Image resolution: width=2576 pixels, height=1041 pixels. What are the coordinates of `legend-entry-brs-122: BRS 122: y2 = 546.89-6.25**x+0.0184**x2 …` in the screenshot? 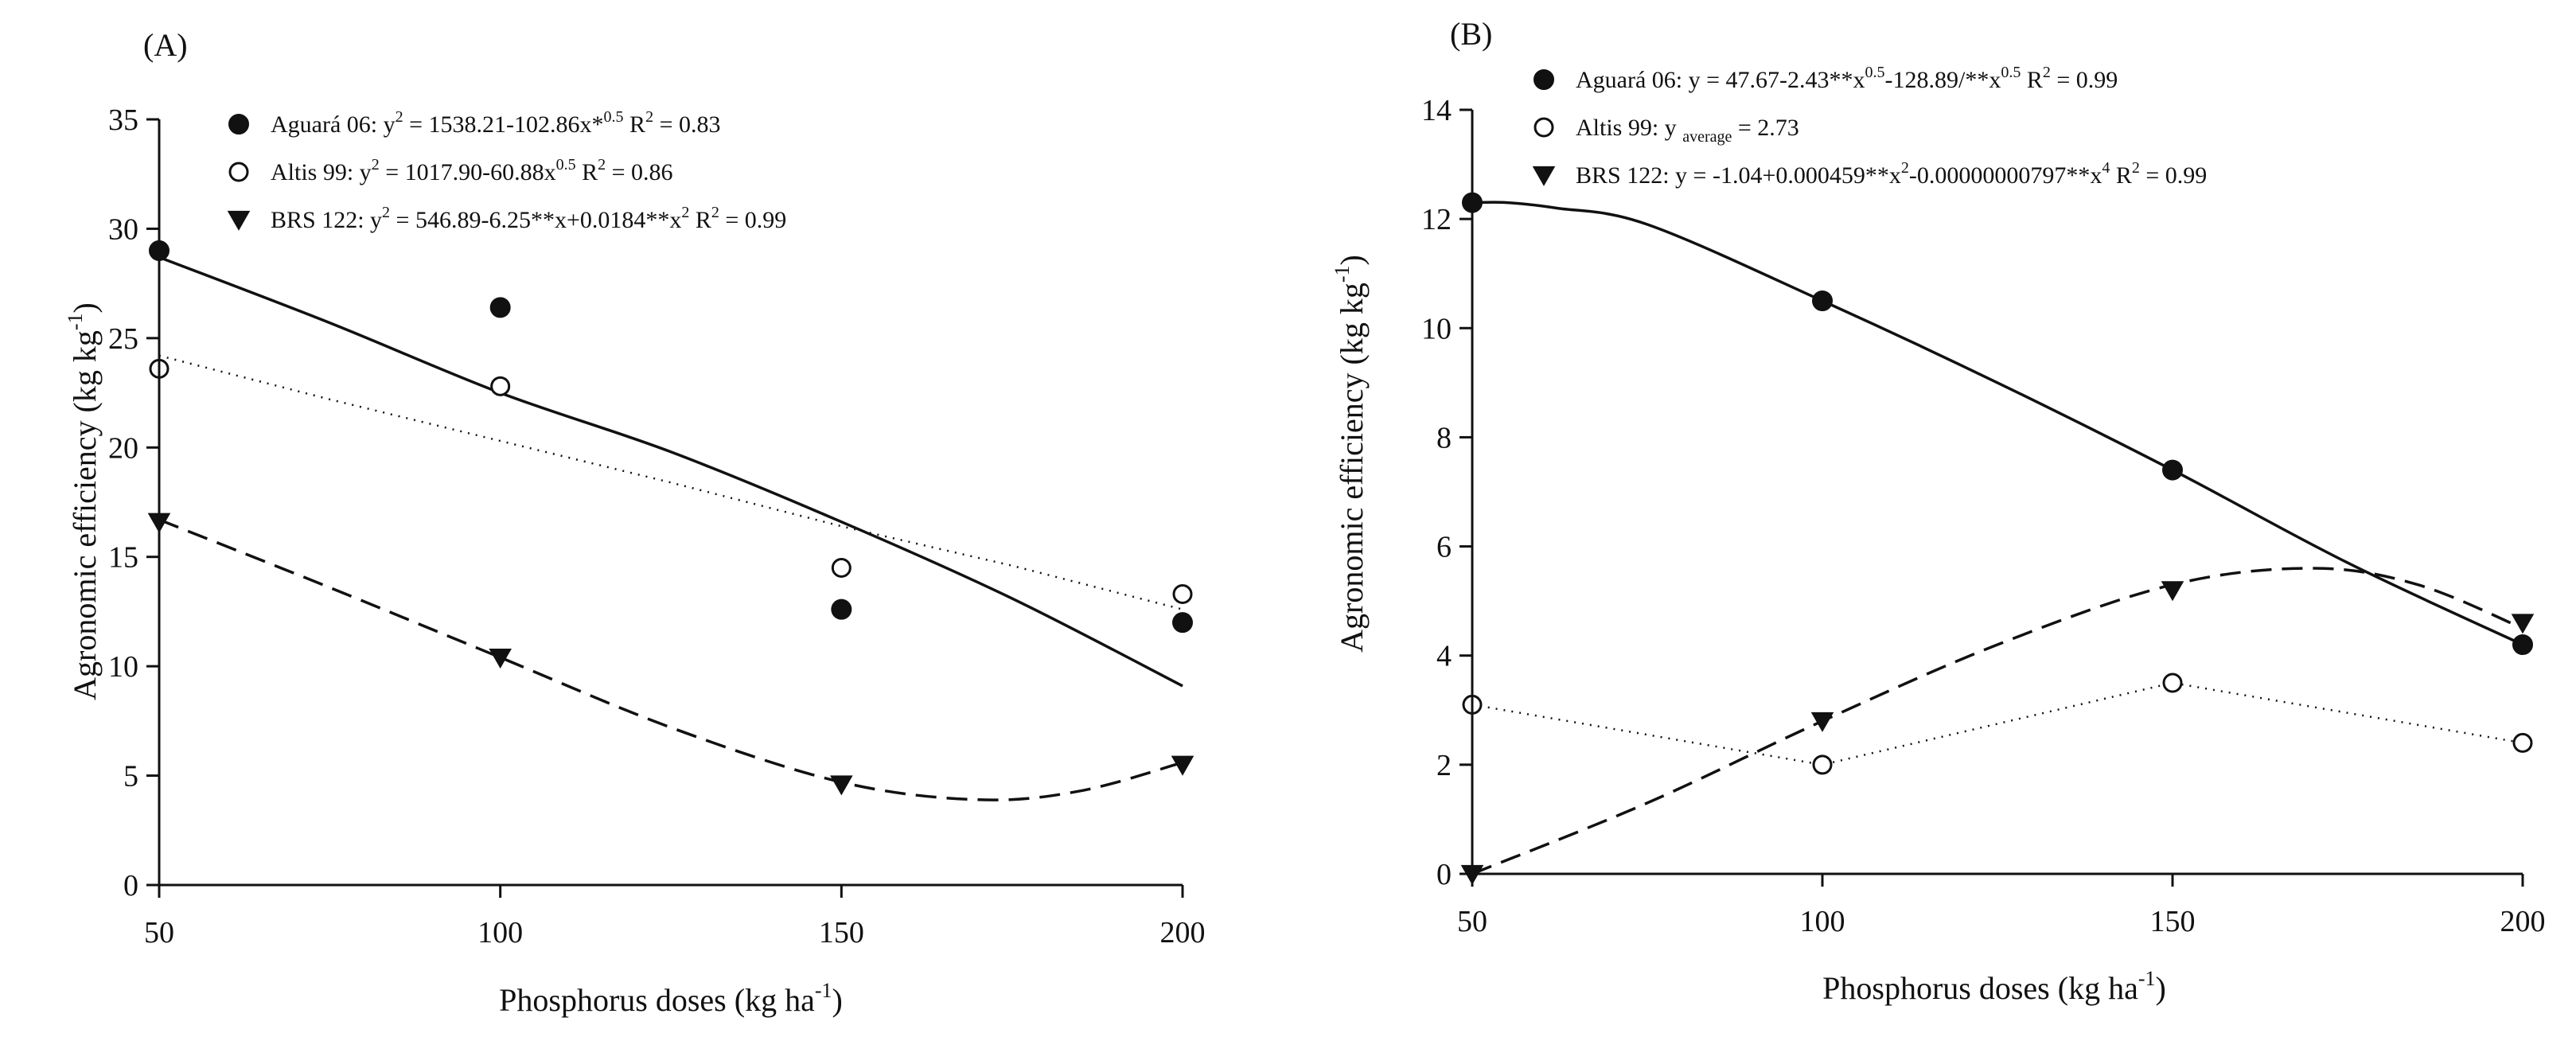 It's located at (528, 218).